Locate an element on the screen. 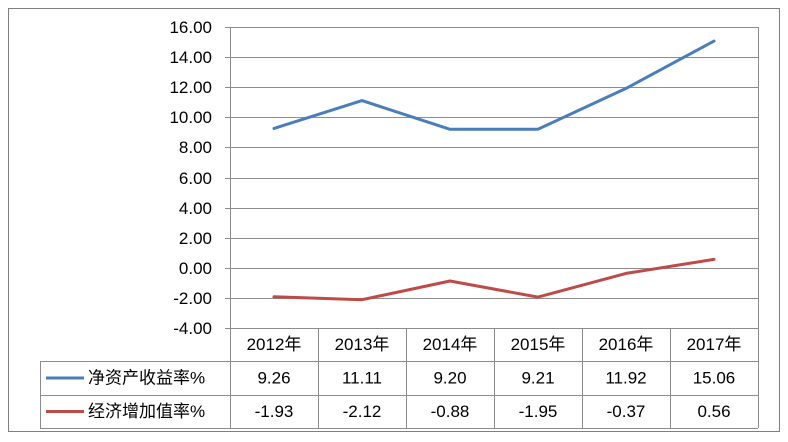 This screenshot has width=788, height=442. y-tick-label: 0.00 is located at coordinates (195, 268).